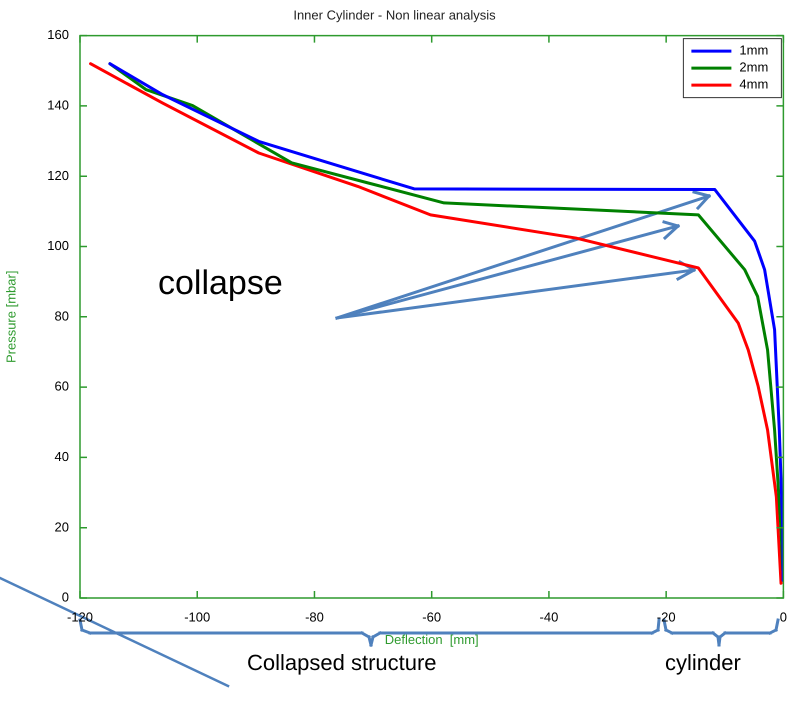  I want to click on y-tick-label: 60, so click(61, 386).